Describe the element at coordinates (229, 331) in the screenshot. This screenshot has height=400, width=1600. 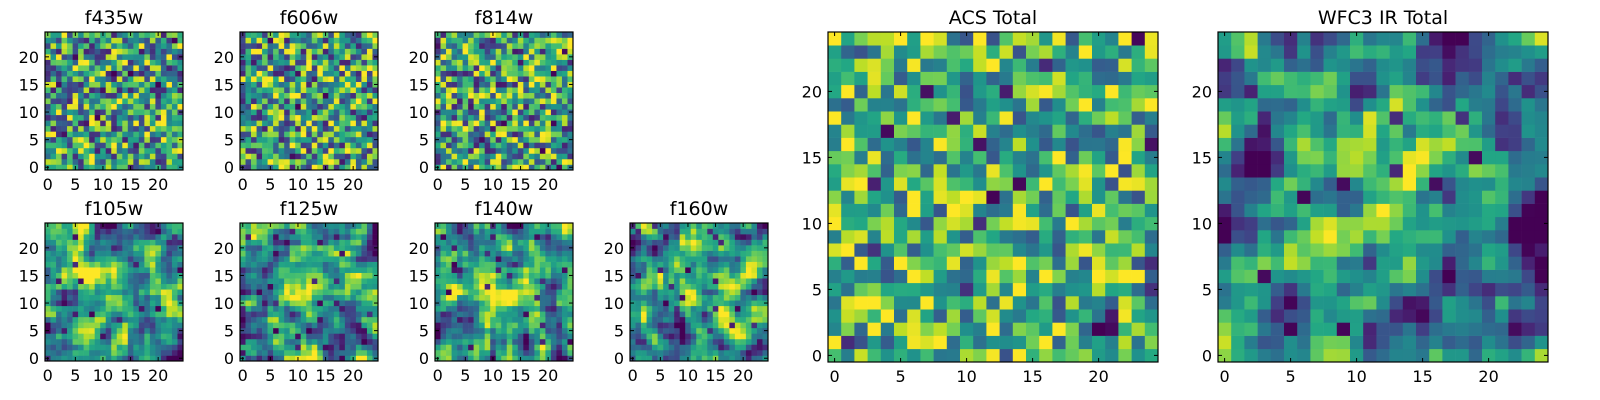
I see `y-tick-label: 5` at that location.